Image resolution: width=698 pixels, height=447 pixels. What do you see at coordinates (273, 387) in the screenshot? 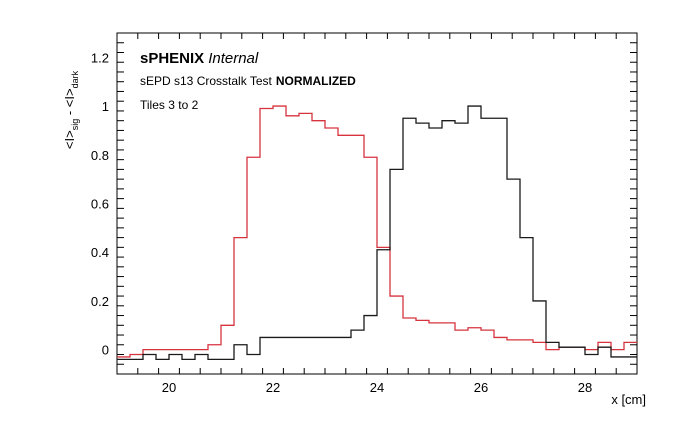
I see `x-tick-label: 22` at bounding box center [273, 387].